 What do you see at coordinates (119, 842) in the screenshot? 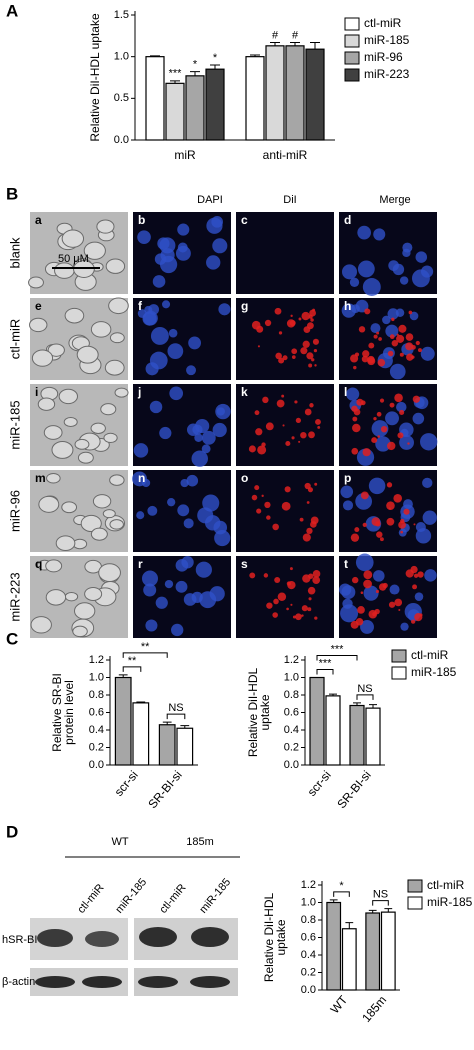
I see `blot-group: WT` at bounding box center [119, 842].